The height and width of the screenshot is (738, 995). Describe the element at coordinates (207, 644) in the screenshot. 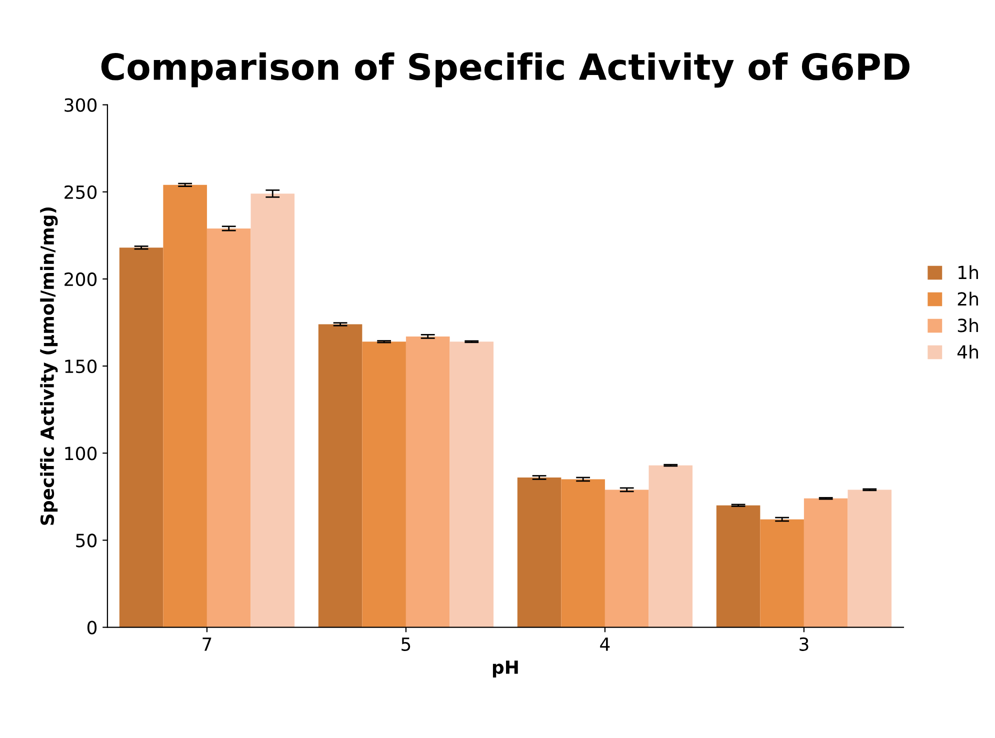

I see `x-tick-label: 7` at that location.